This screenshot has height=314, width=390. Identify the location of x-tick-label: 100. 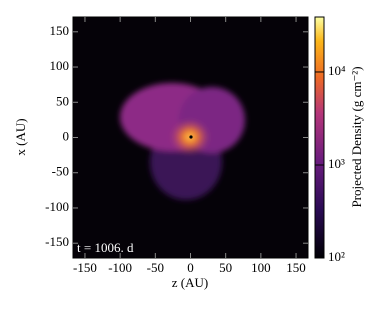
(261, 267).